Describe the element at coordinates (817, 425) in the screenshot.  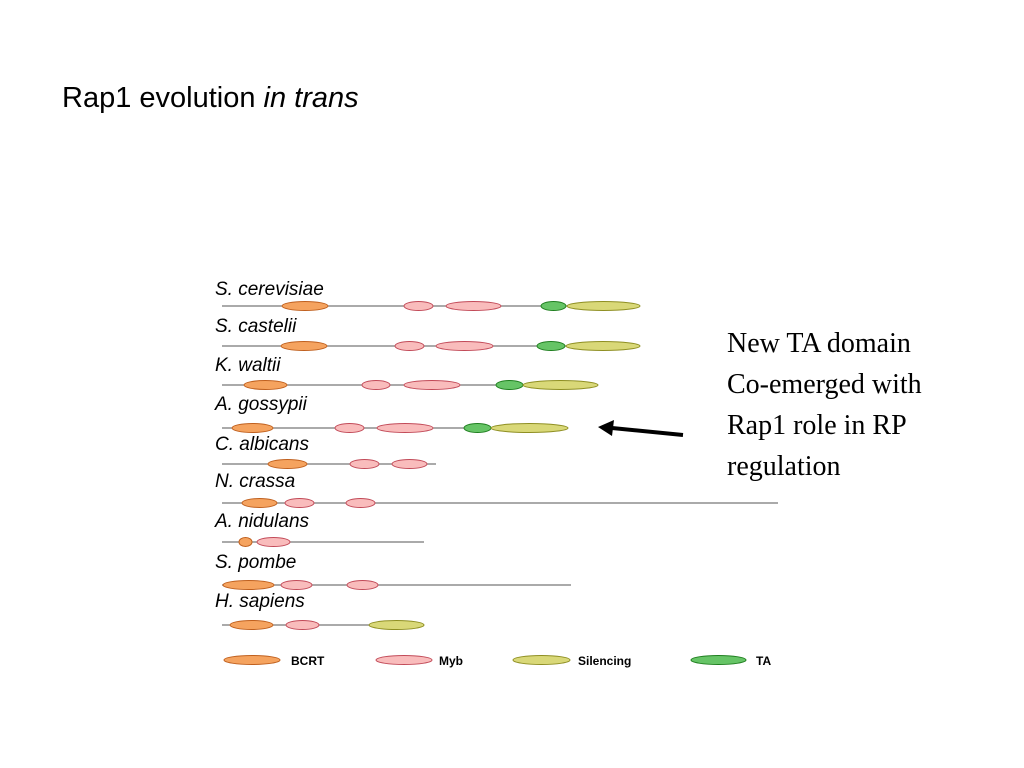
I see `annotation-line: Rap1 role in RP` at that location.